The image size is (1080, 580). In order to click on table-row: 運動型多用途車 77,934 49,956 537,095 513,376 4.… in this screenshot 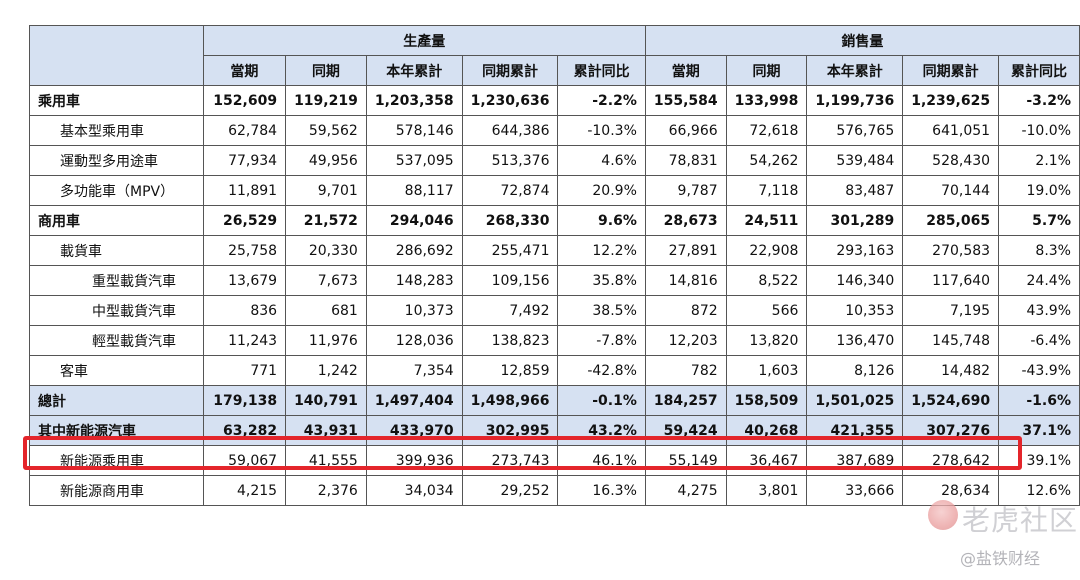, I will do `click(554, 160)`.